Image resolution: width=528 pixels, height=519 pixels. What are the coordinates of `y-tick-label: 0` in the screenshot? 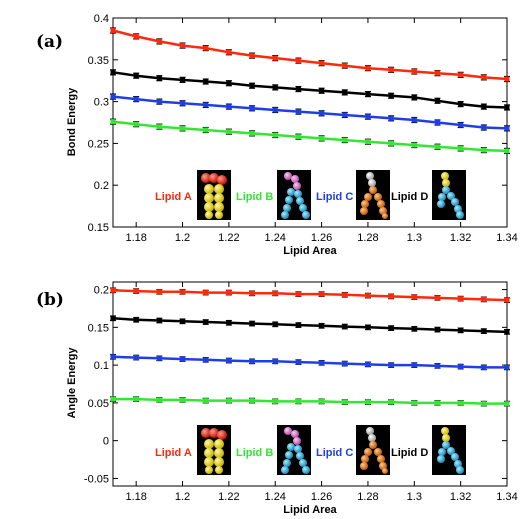 It's located at (106, 442).